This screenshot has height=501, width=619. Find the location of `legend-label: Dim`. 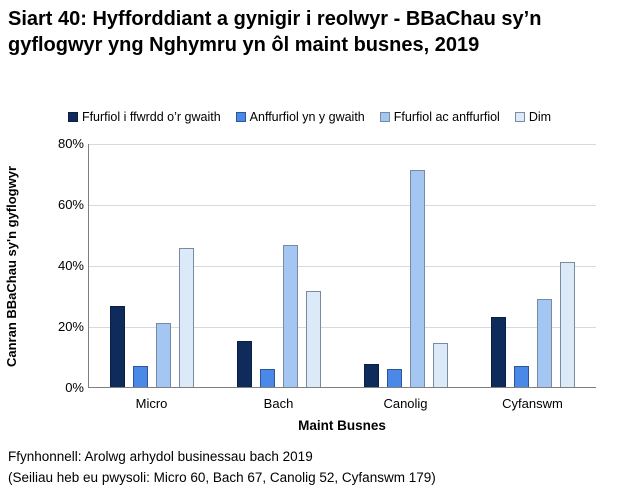

legend-label: Dim is located at coordinates (540, 117).